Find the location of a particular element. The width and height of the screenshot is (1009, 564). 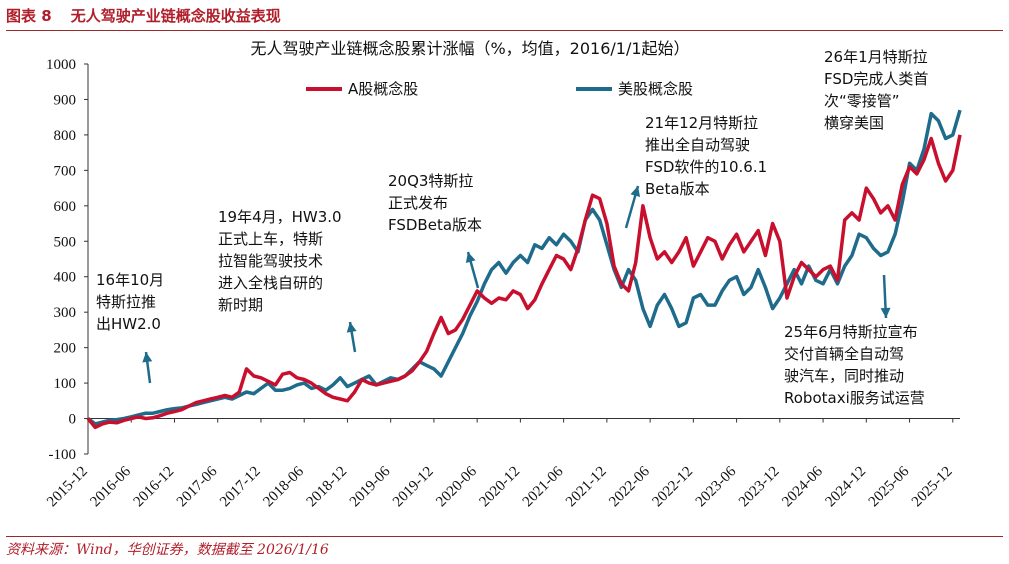

annotation-line: 16年10月 is located at coordinates (130, 280).